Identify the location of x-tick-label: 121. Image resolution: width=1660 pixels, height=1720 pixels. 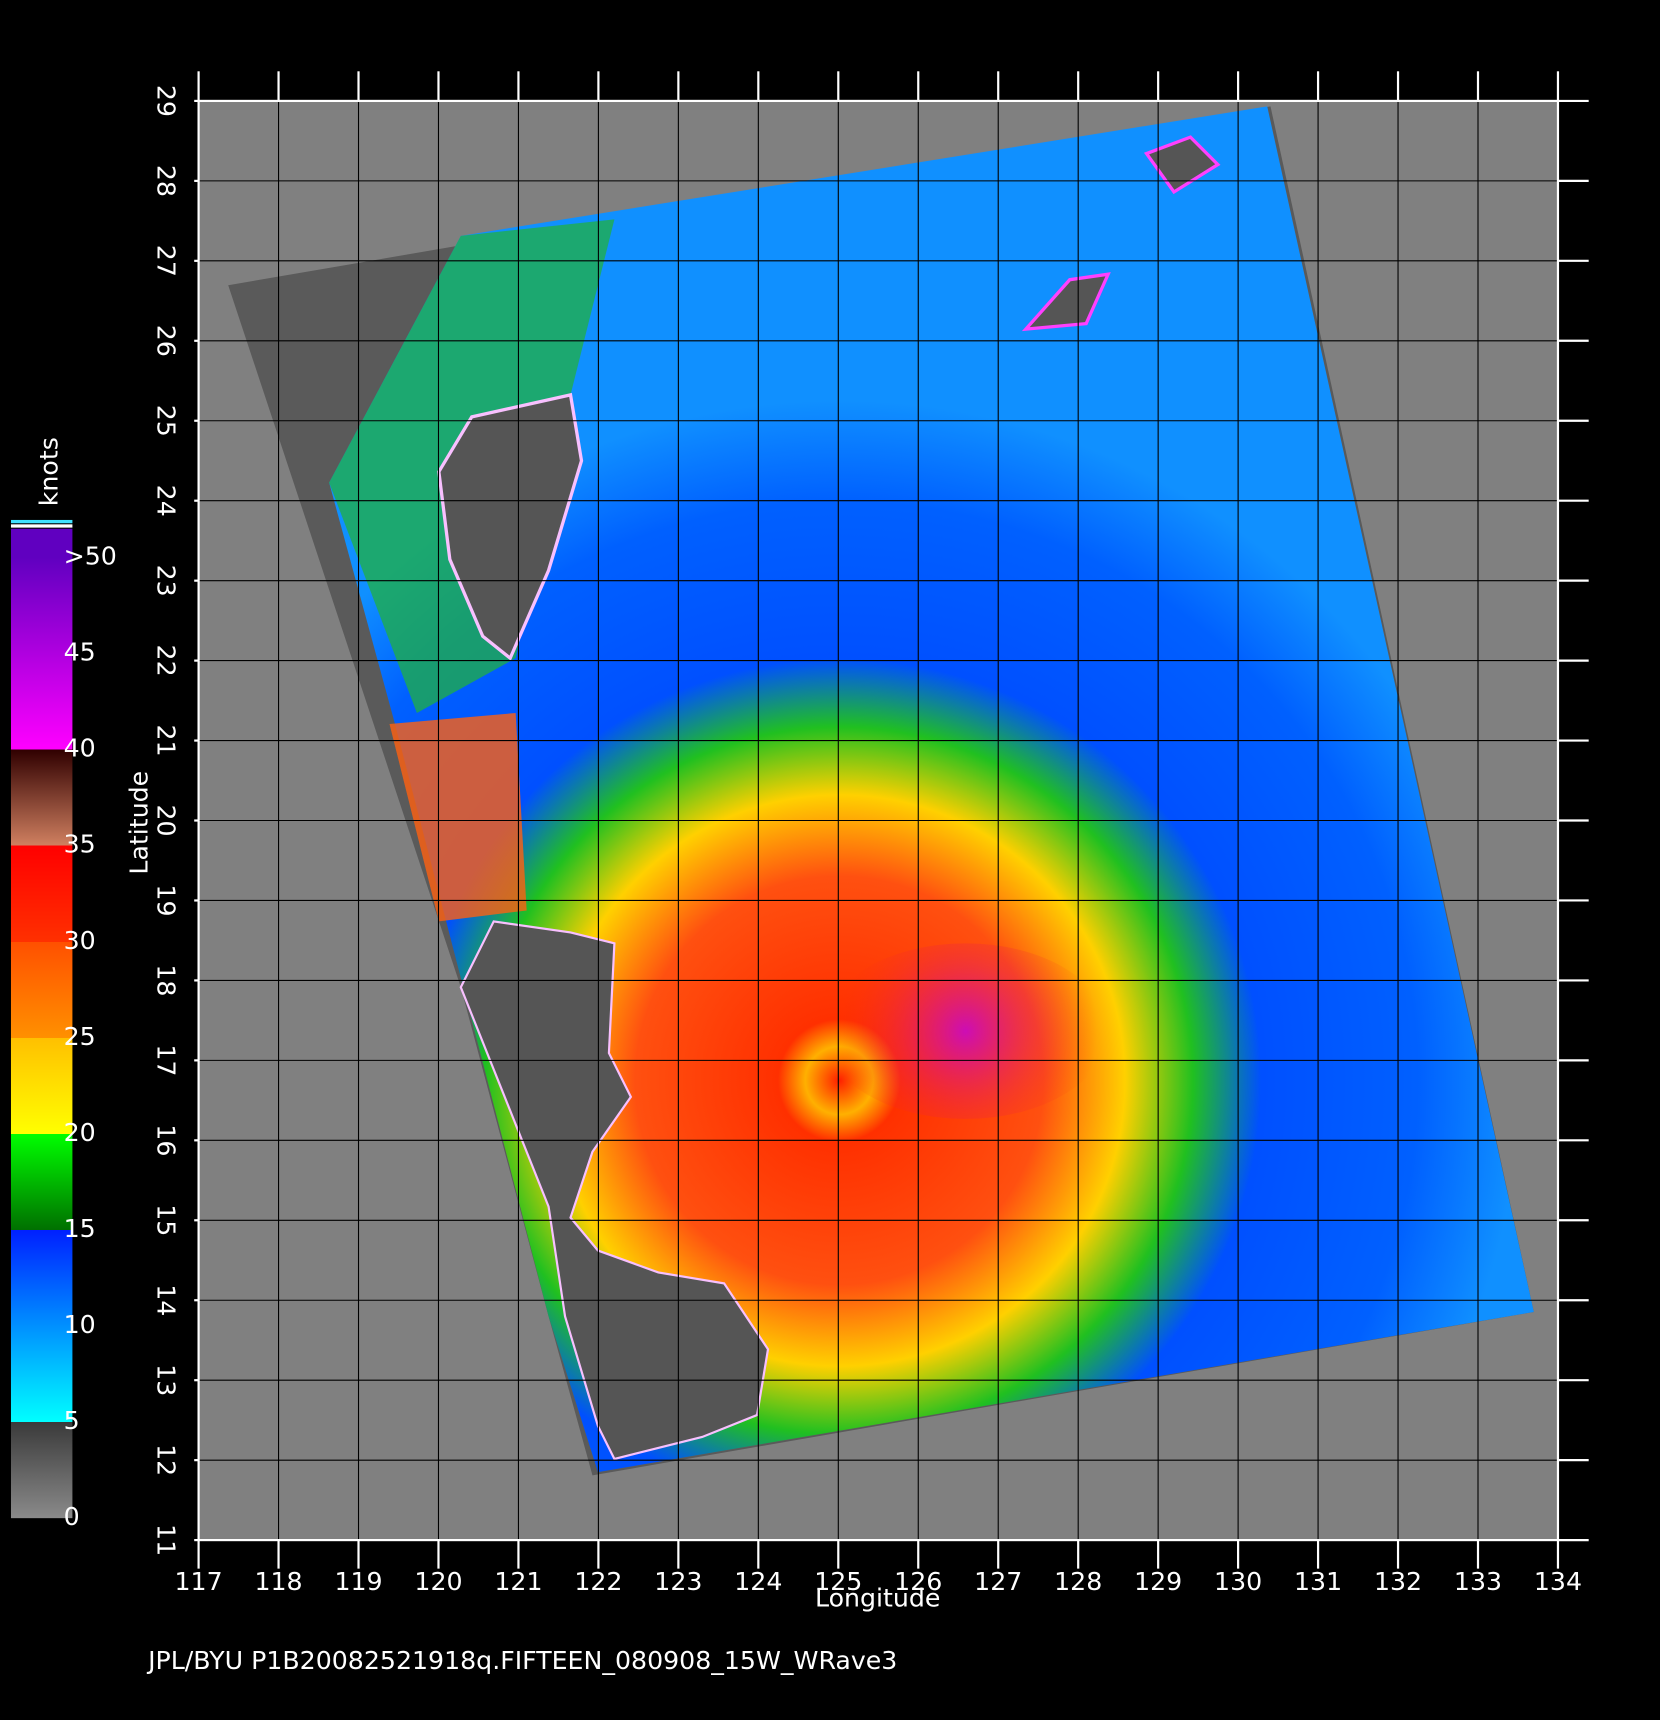
(518, 1581).